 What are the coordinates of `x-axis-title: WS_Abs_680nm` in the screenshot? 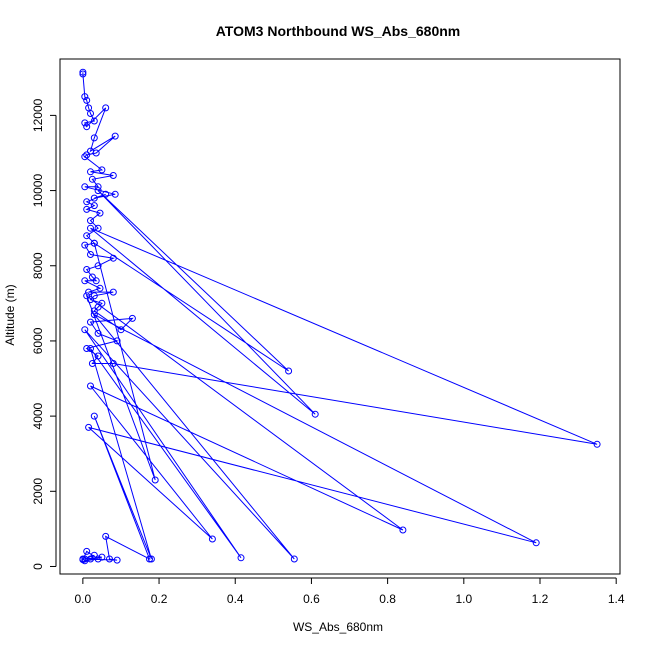 It's located at (338, 627).